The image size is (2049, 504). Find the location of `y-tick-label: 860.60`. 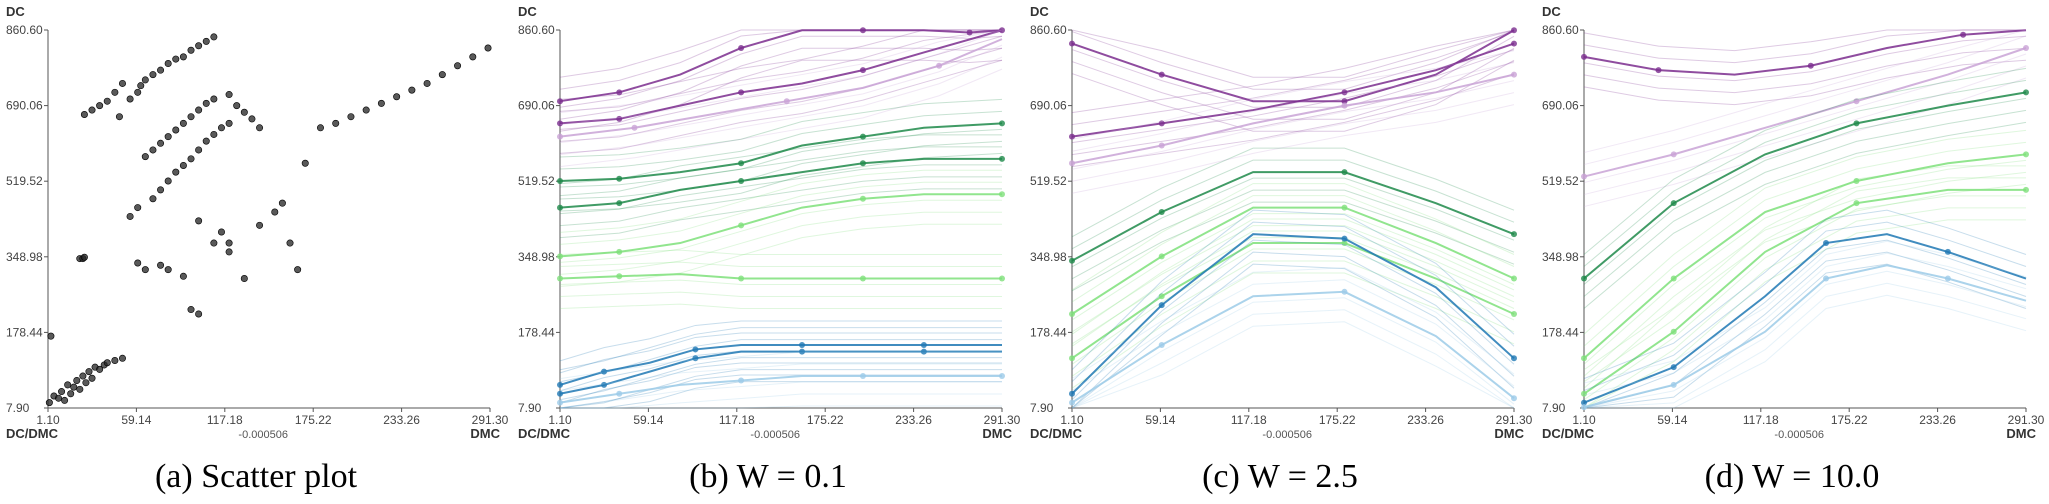

y-tick-label: 860.60 is located at coordinates (1560, 30).